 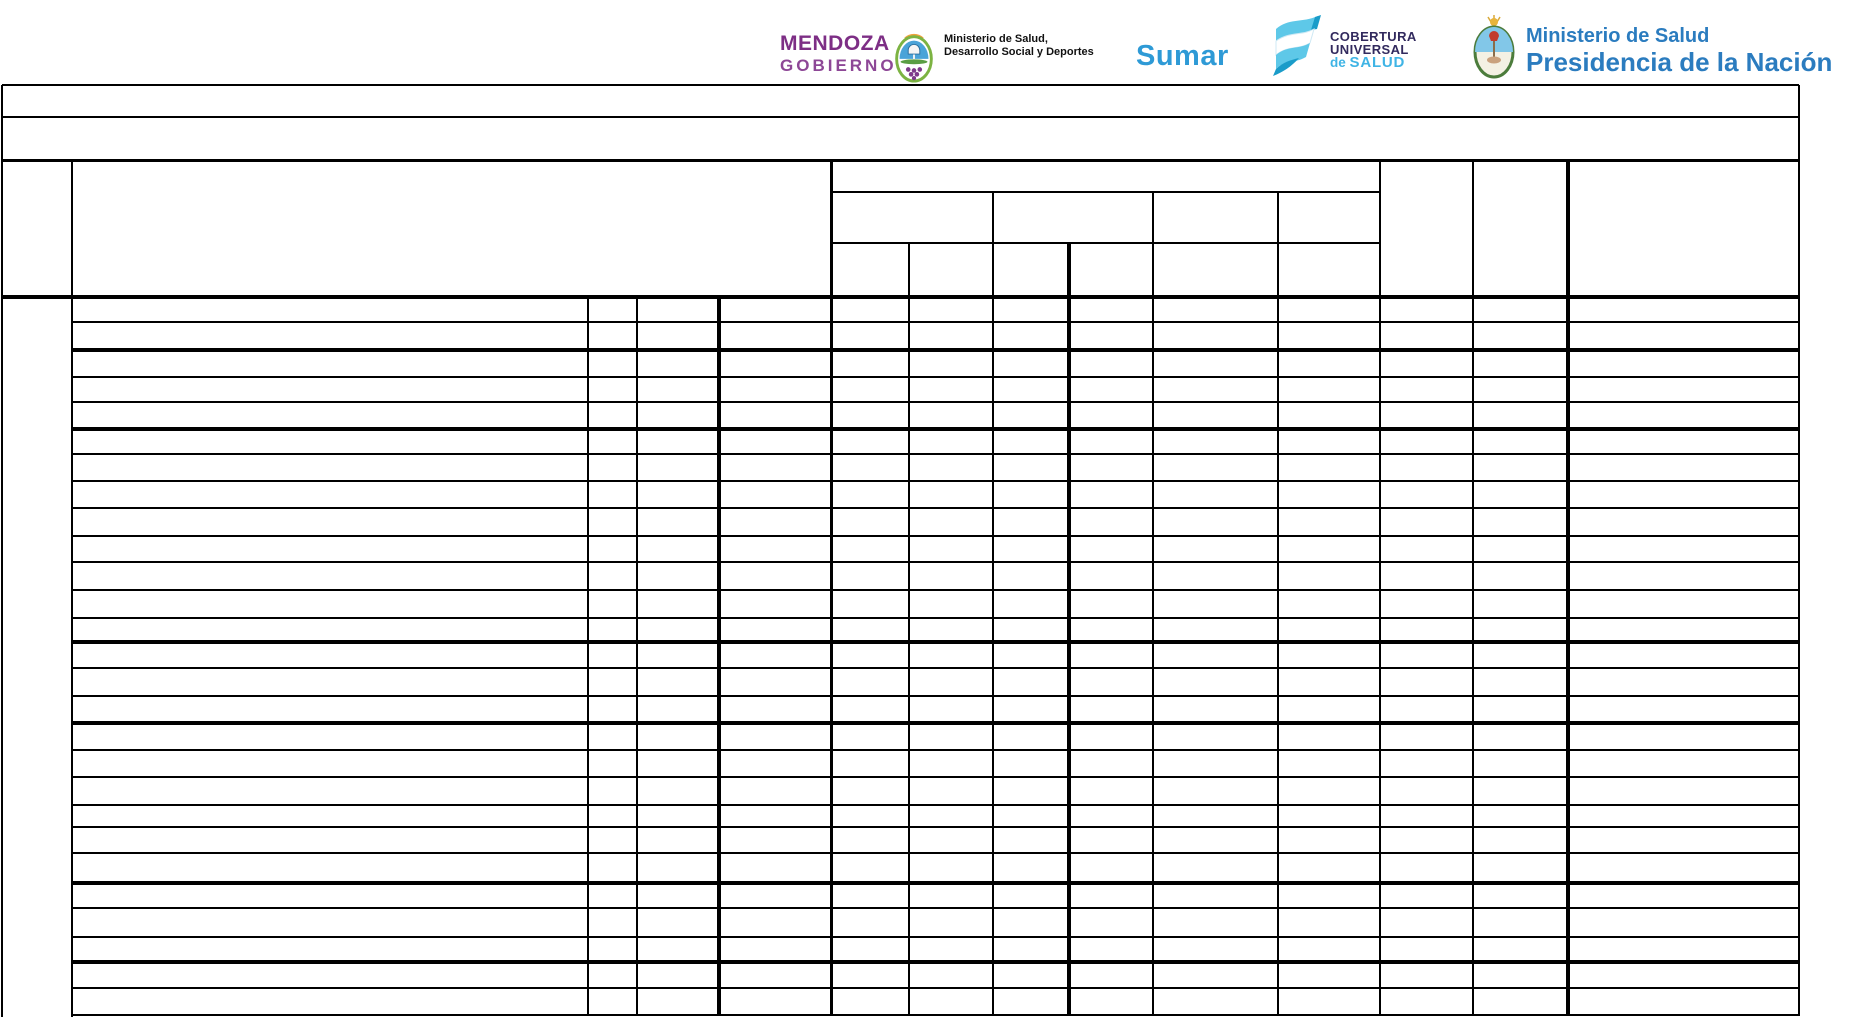 What do you see at coordinates (1369, 49) in the screenshot?
I see `cus-line2: UNIVERSAL` at bounding box center [1369, 49].